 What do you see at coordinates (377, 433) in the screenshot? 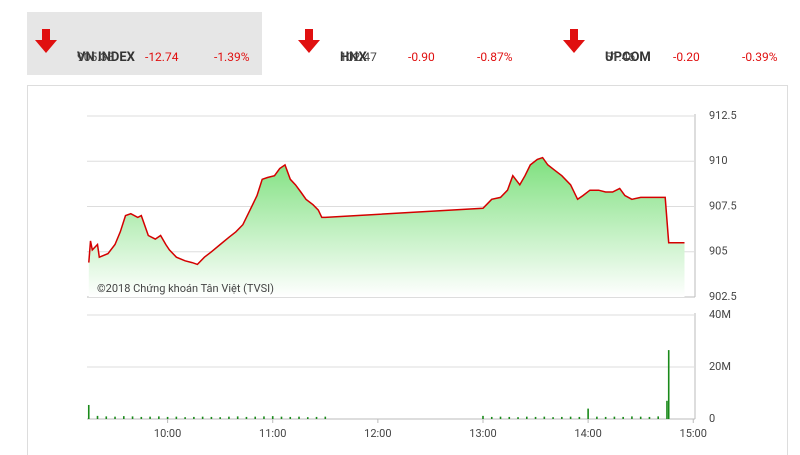
I see `x-tick-label: 12:00` at bounding box center [377, 433].